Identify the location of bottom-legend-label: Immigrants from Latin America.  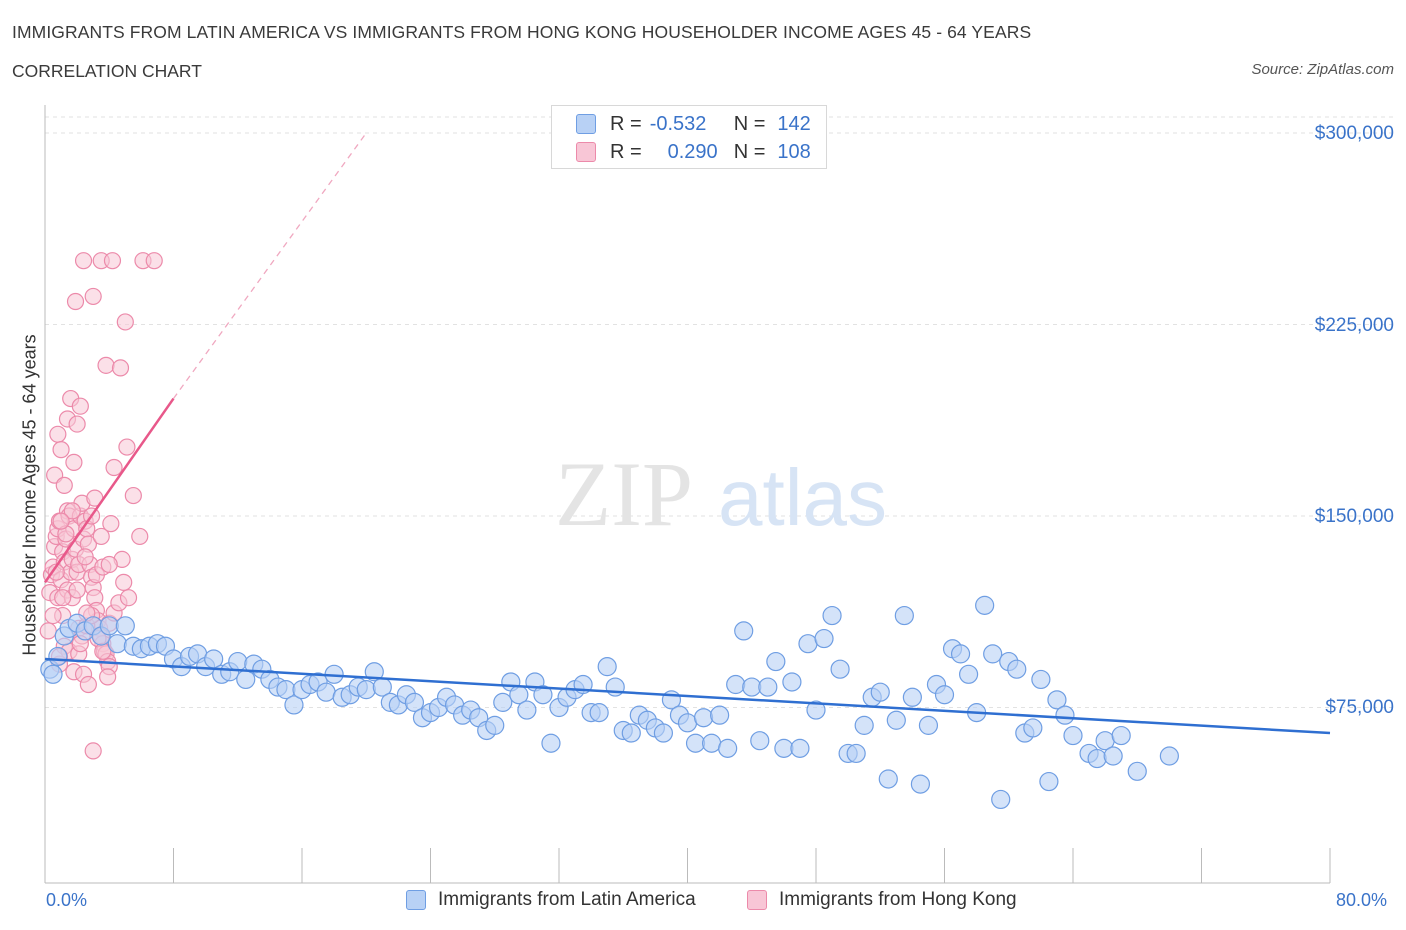
(567, 899).